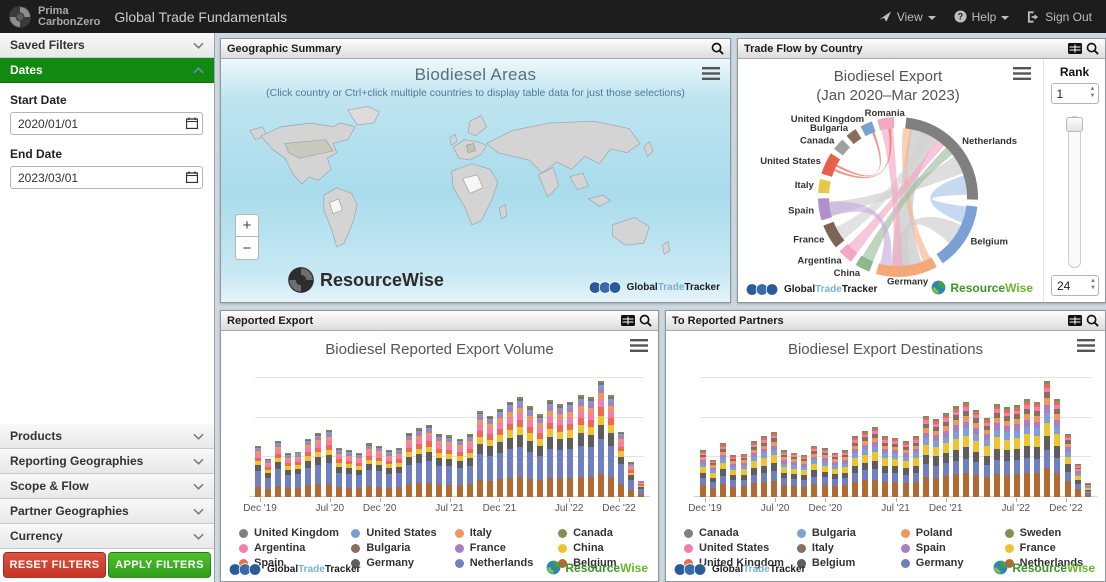  Describe the element at coordinates (107, 436) in the screenshot. I see `sidebar-item-products: Products` at that location.